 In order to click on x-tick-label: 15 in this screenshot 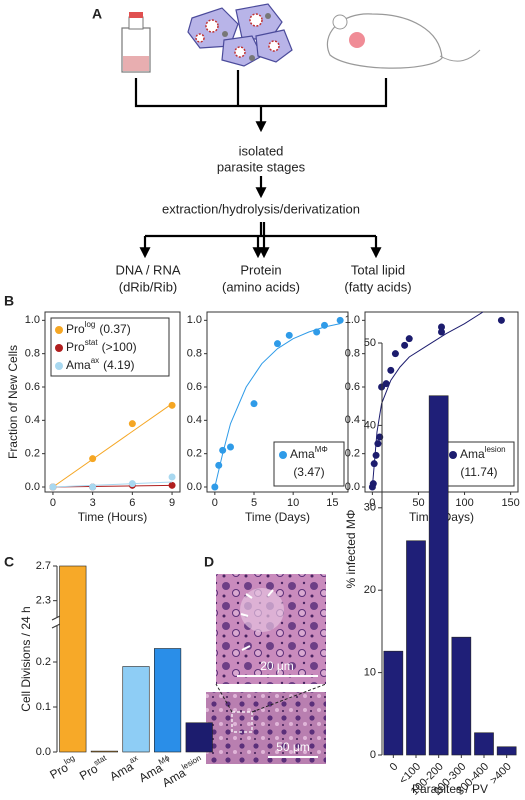, I will do `click(332, 503)`.